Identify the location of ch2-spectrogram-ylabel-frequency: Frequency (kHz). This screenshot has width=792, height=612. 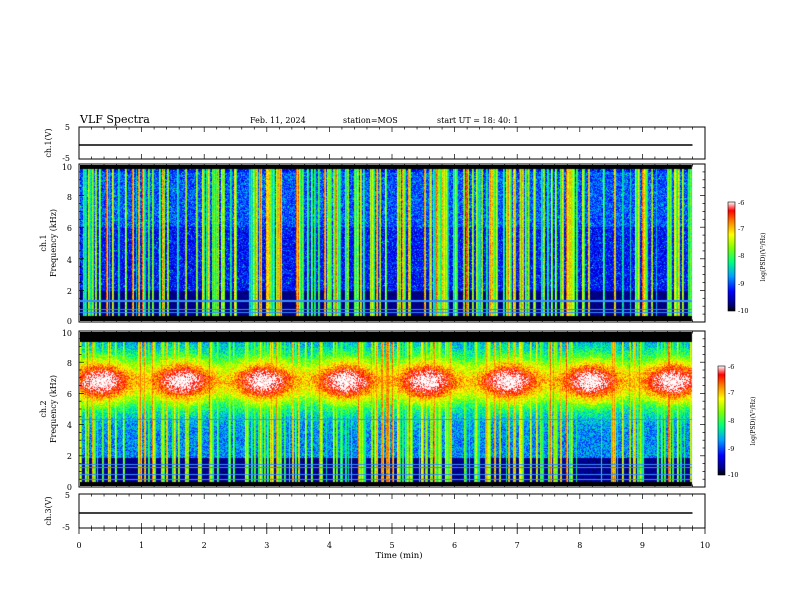
(53, 409).